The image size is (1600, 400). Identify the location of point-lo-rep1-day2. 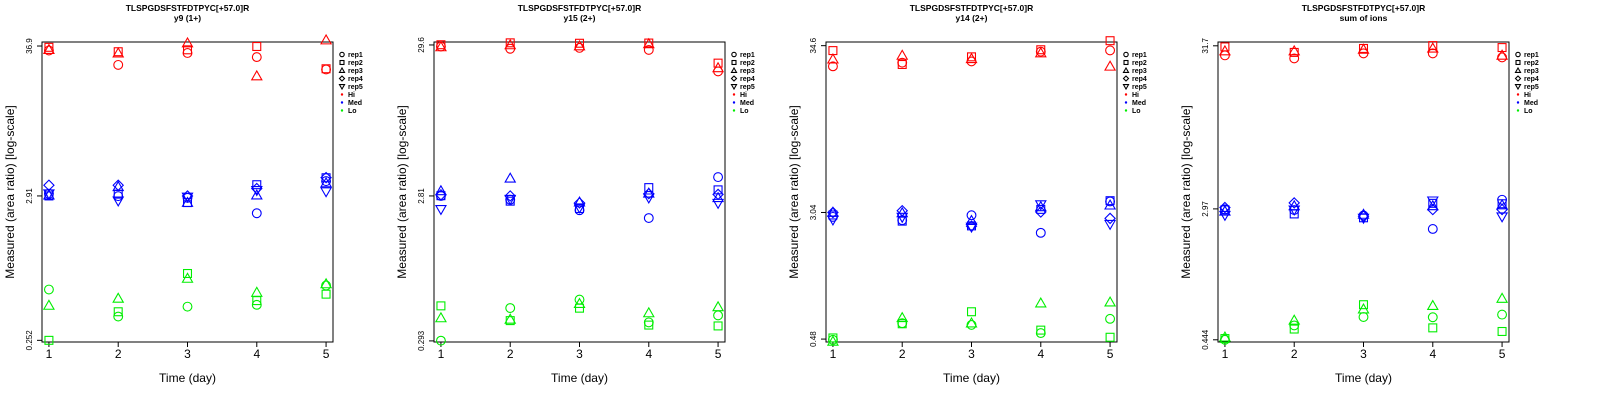
(510, 308).